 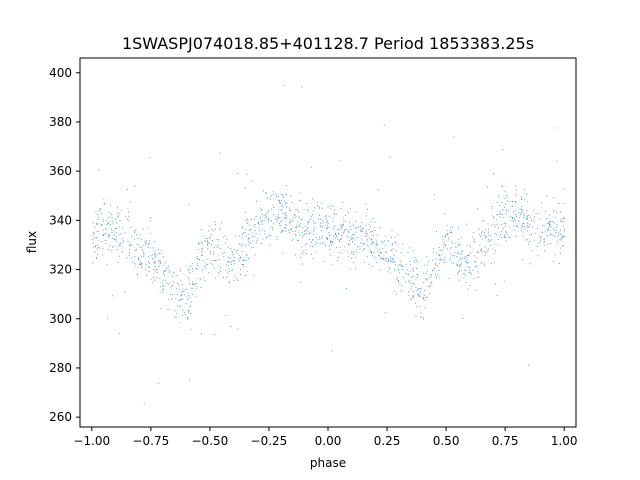 I want to click on x-tick-label: −0.75, so click(x=150, y=441).